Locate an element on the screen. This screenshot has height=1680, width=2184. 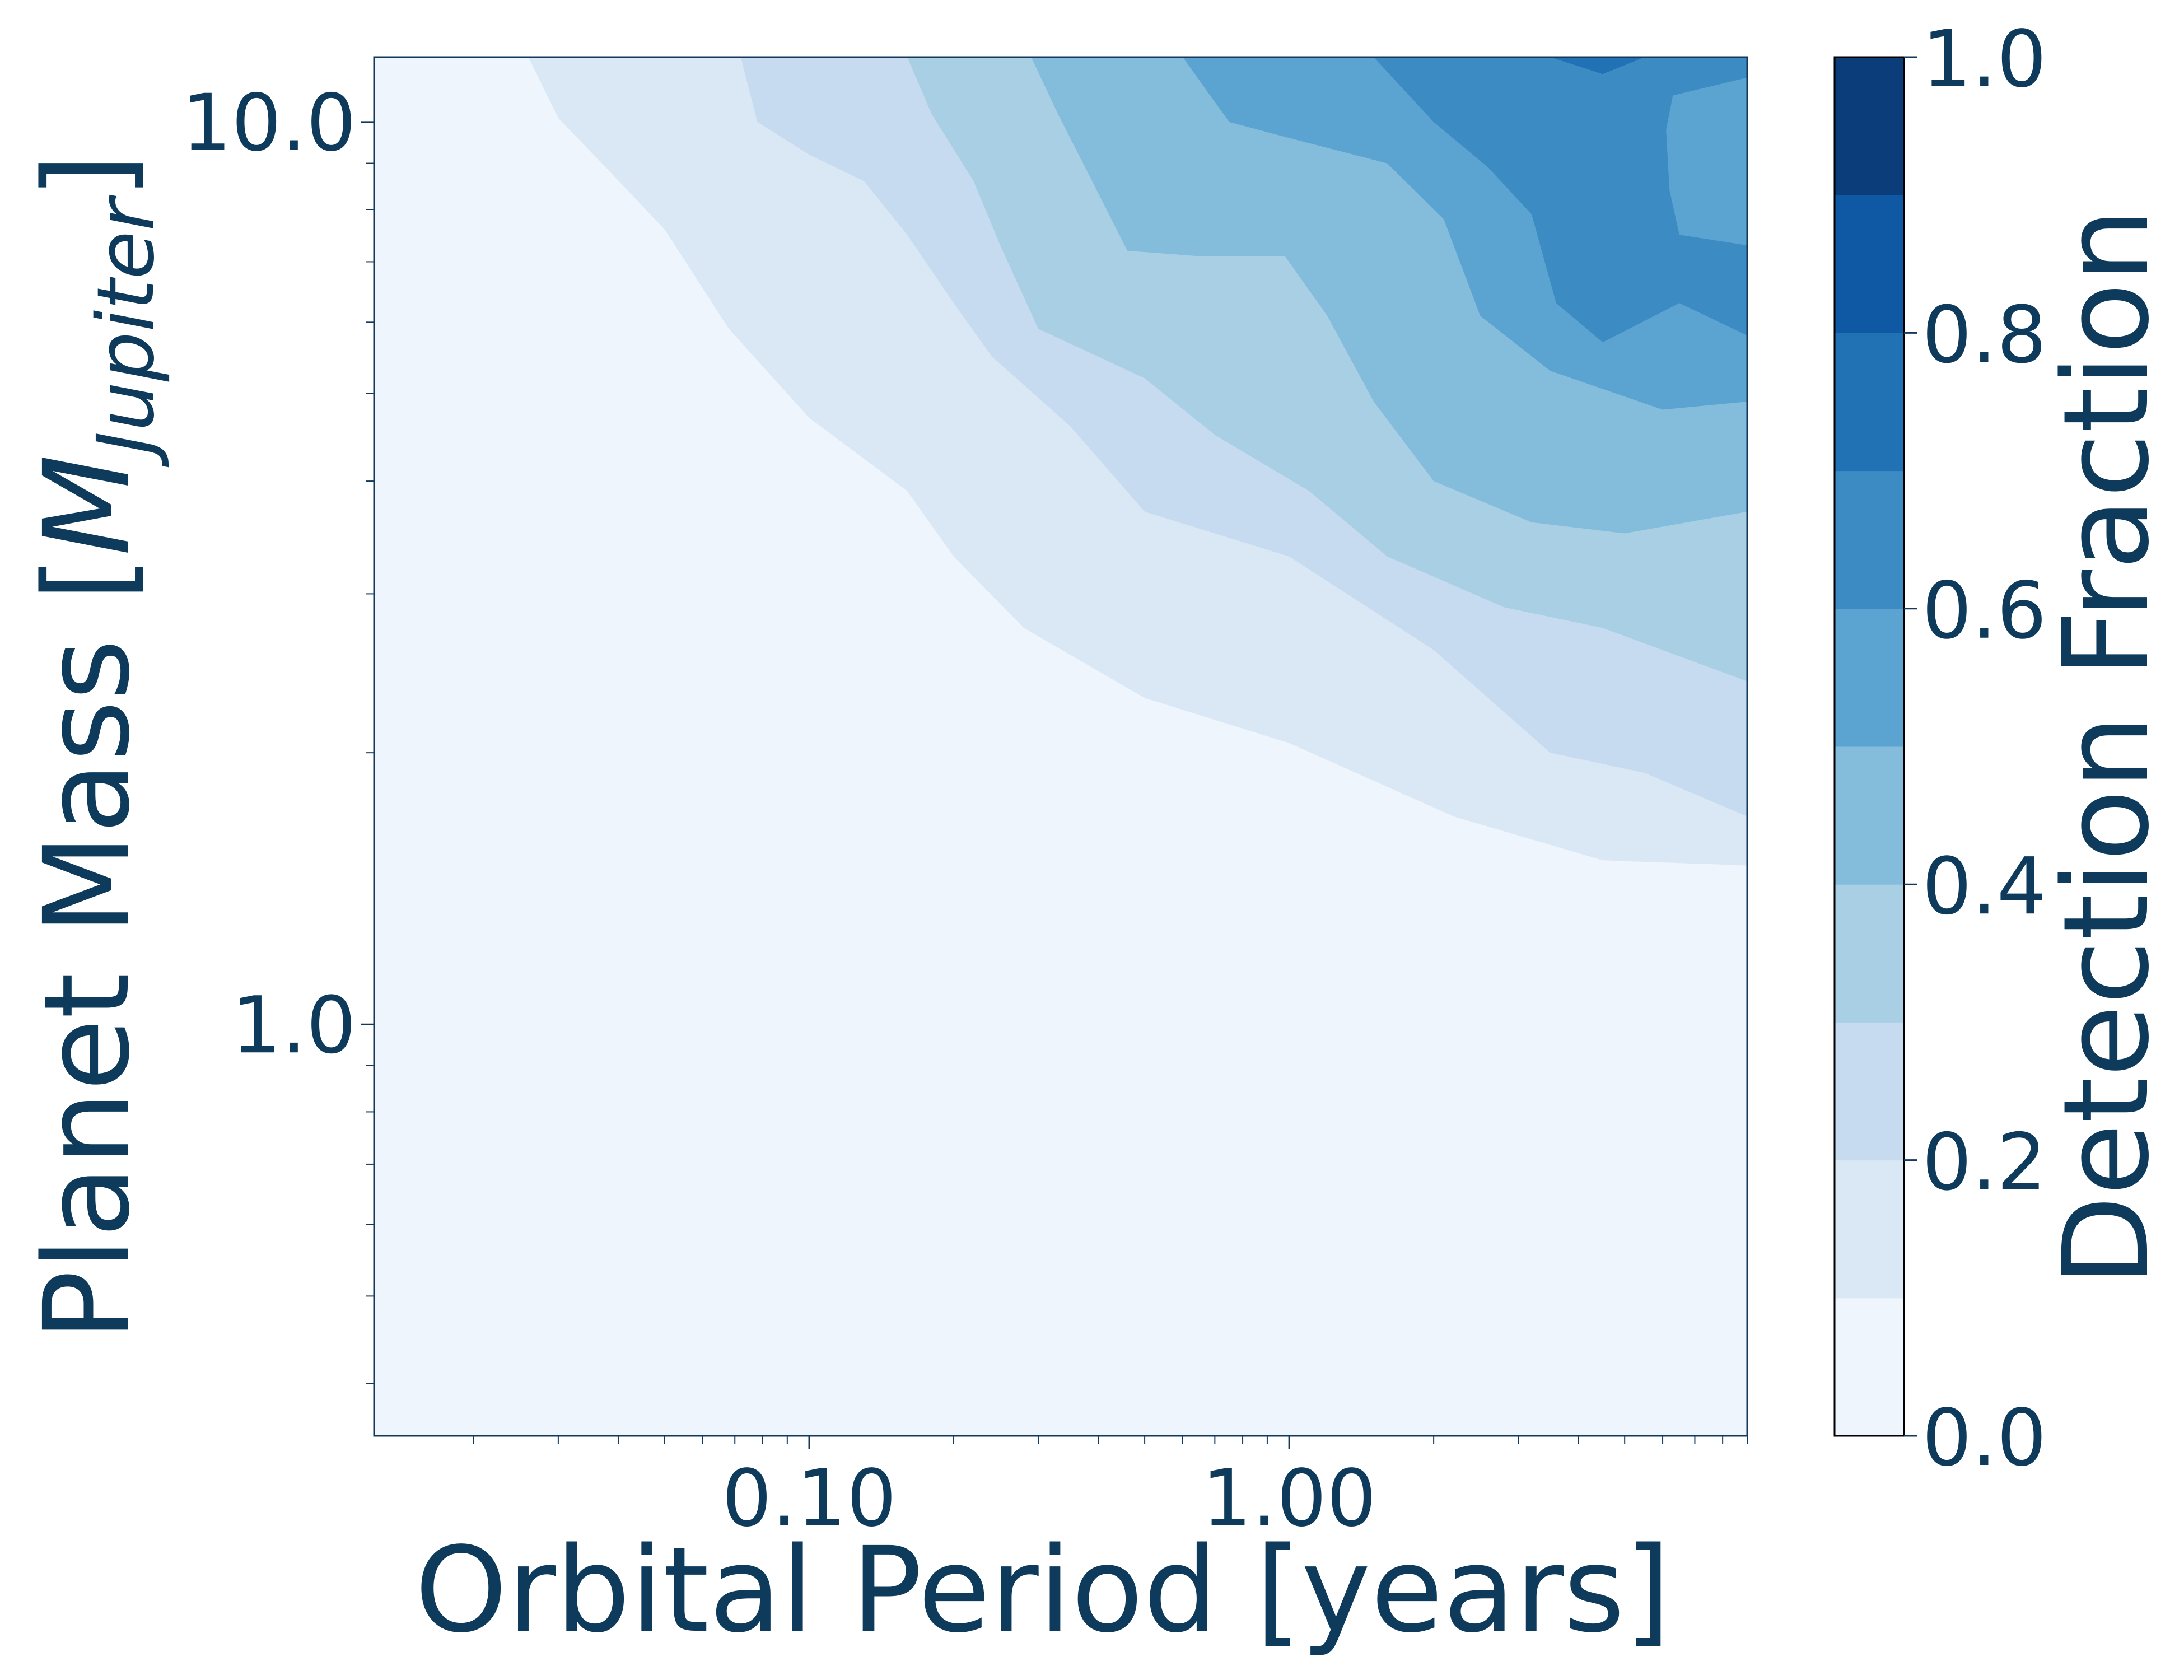
colorbar-tick-label: 0.8 is located at coordinates (1985, 336).